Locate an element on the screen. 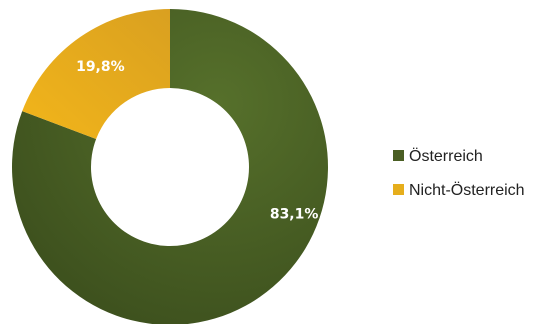 The image size is (545, 324). legend-item-oesterreich: Österreich is located at coordinates (438, 156).